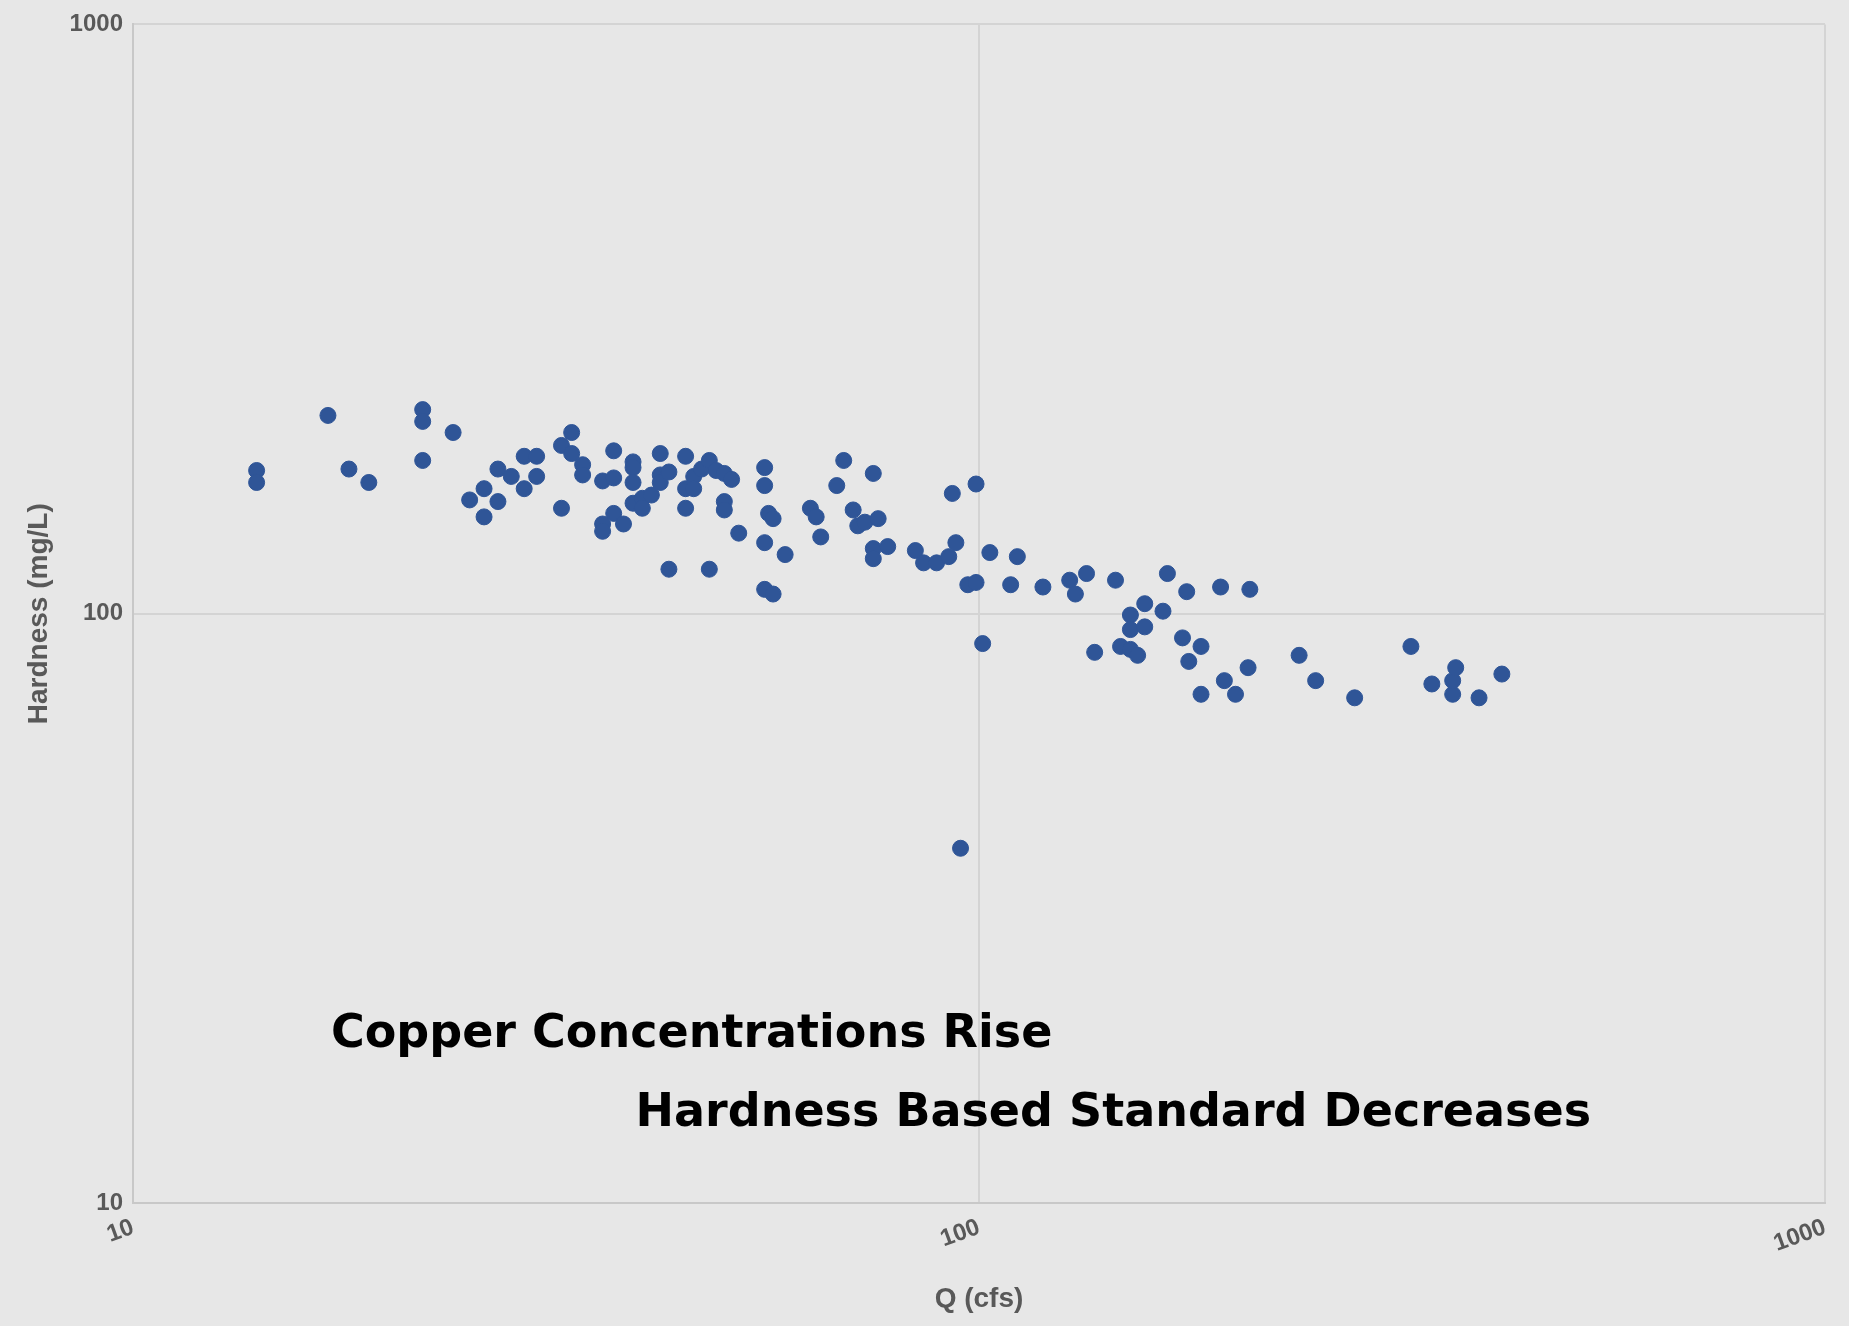  Describe the element at coordinates (102, 612) in the screenshot. I see `y-tick-label: 100` at that location.